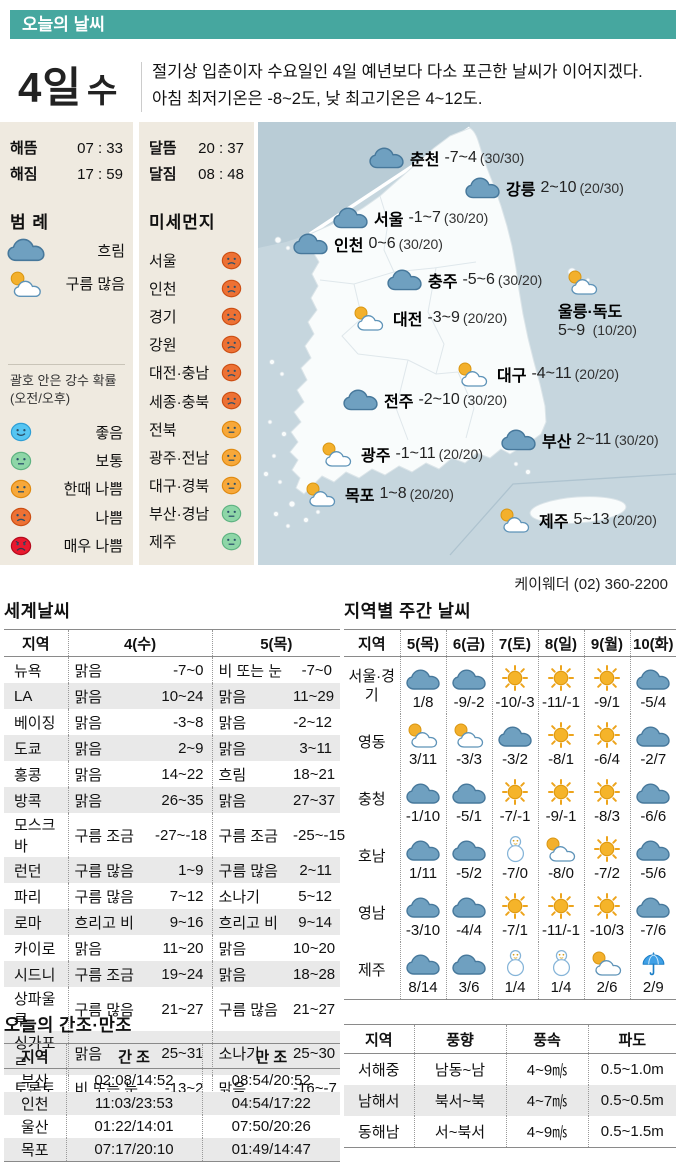  Describe the element at coordinates (388, 218) in the screenshot. I see `map-city-name: 서울` at that location.